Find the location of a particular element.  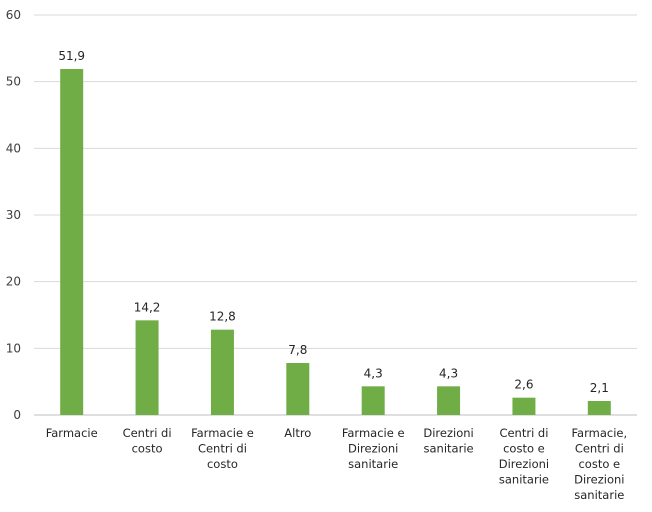

category-label: Altro is located at coordinates (297, 433).